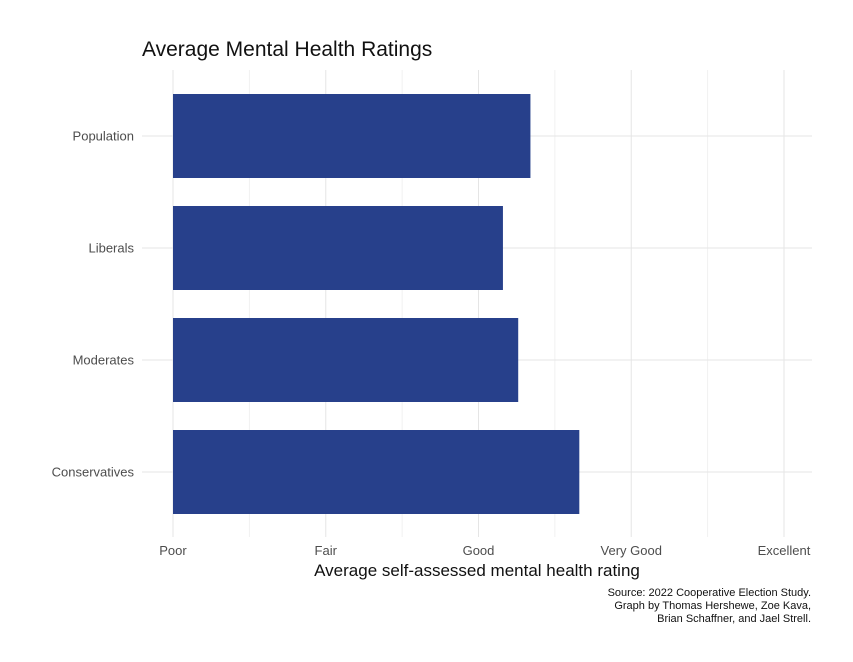 This screenshot has width=853, height=662. Describe the element at coordinates (111, 248) in the screenshot. I see `y-tick-label: Liberals` at that location.